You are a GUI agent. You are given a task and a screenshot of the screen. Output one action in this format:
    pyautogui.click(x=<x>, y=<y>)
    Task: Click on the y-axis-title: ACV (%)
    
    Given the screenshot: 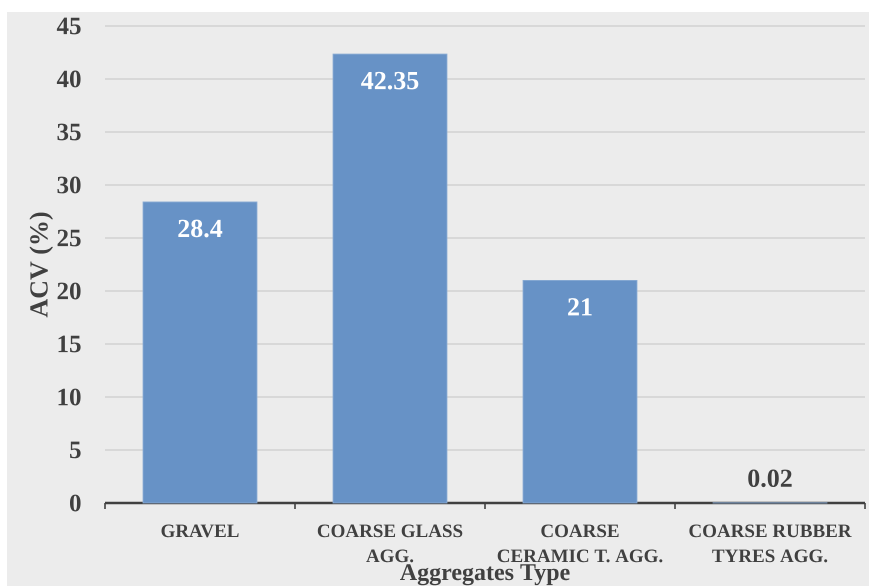 What is the action you would take?
    pyautogui.click(x=41, y=265)
    